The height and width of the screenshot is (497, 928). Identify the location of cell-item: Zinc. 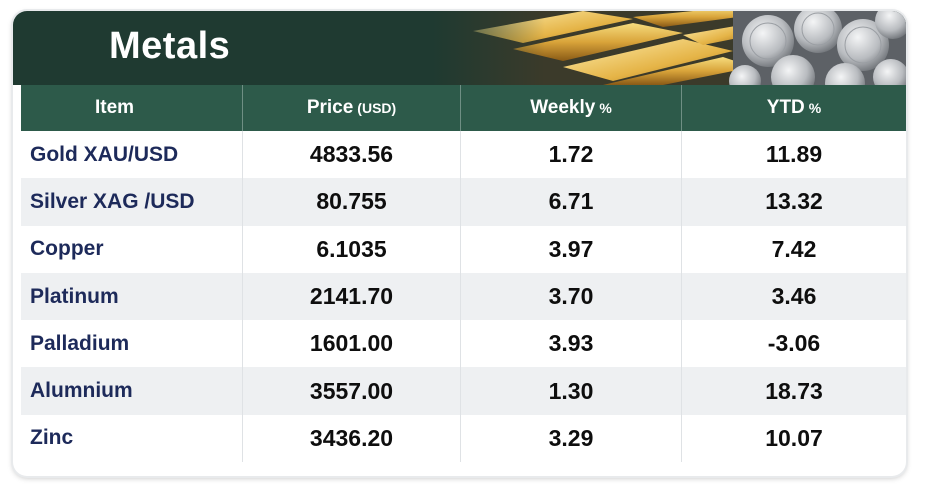
(132, 438).